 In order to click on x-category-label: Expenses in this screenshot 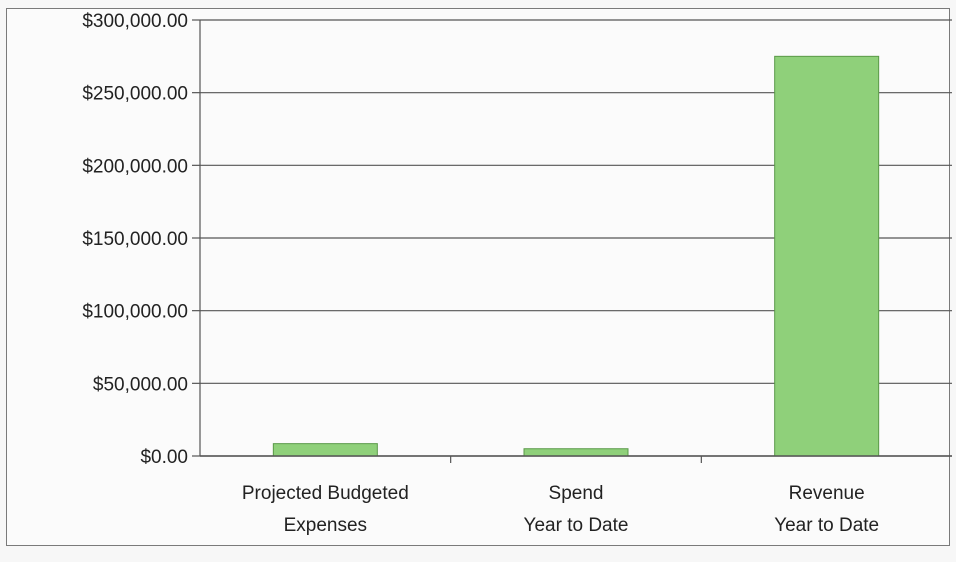, I will do `click(325, 525)`.